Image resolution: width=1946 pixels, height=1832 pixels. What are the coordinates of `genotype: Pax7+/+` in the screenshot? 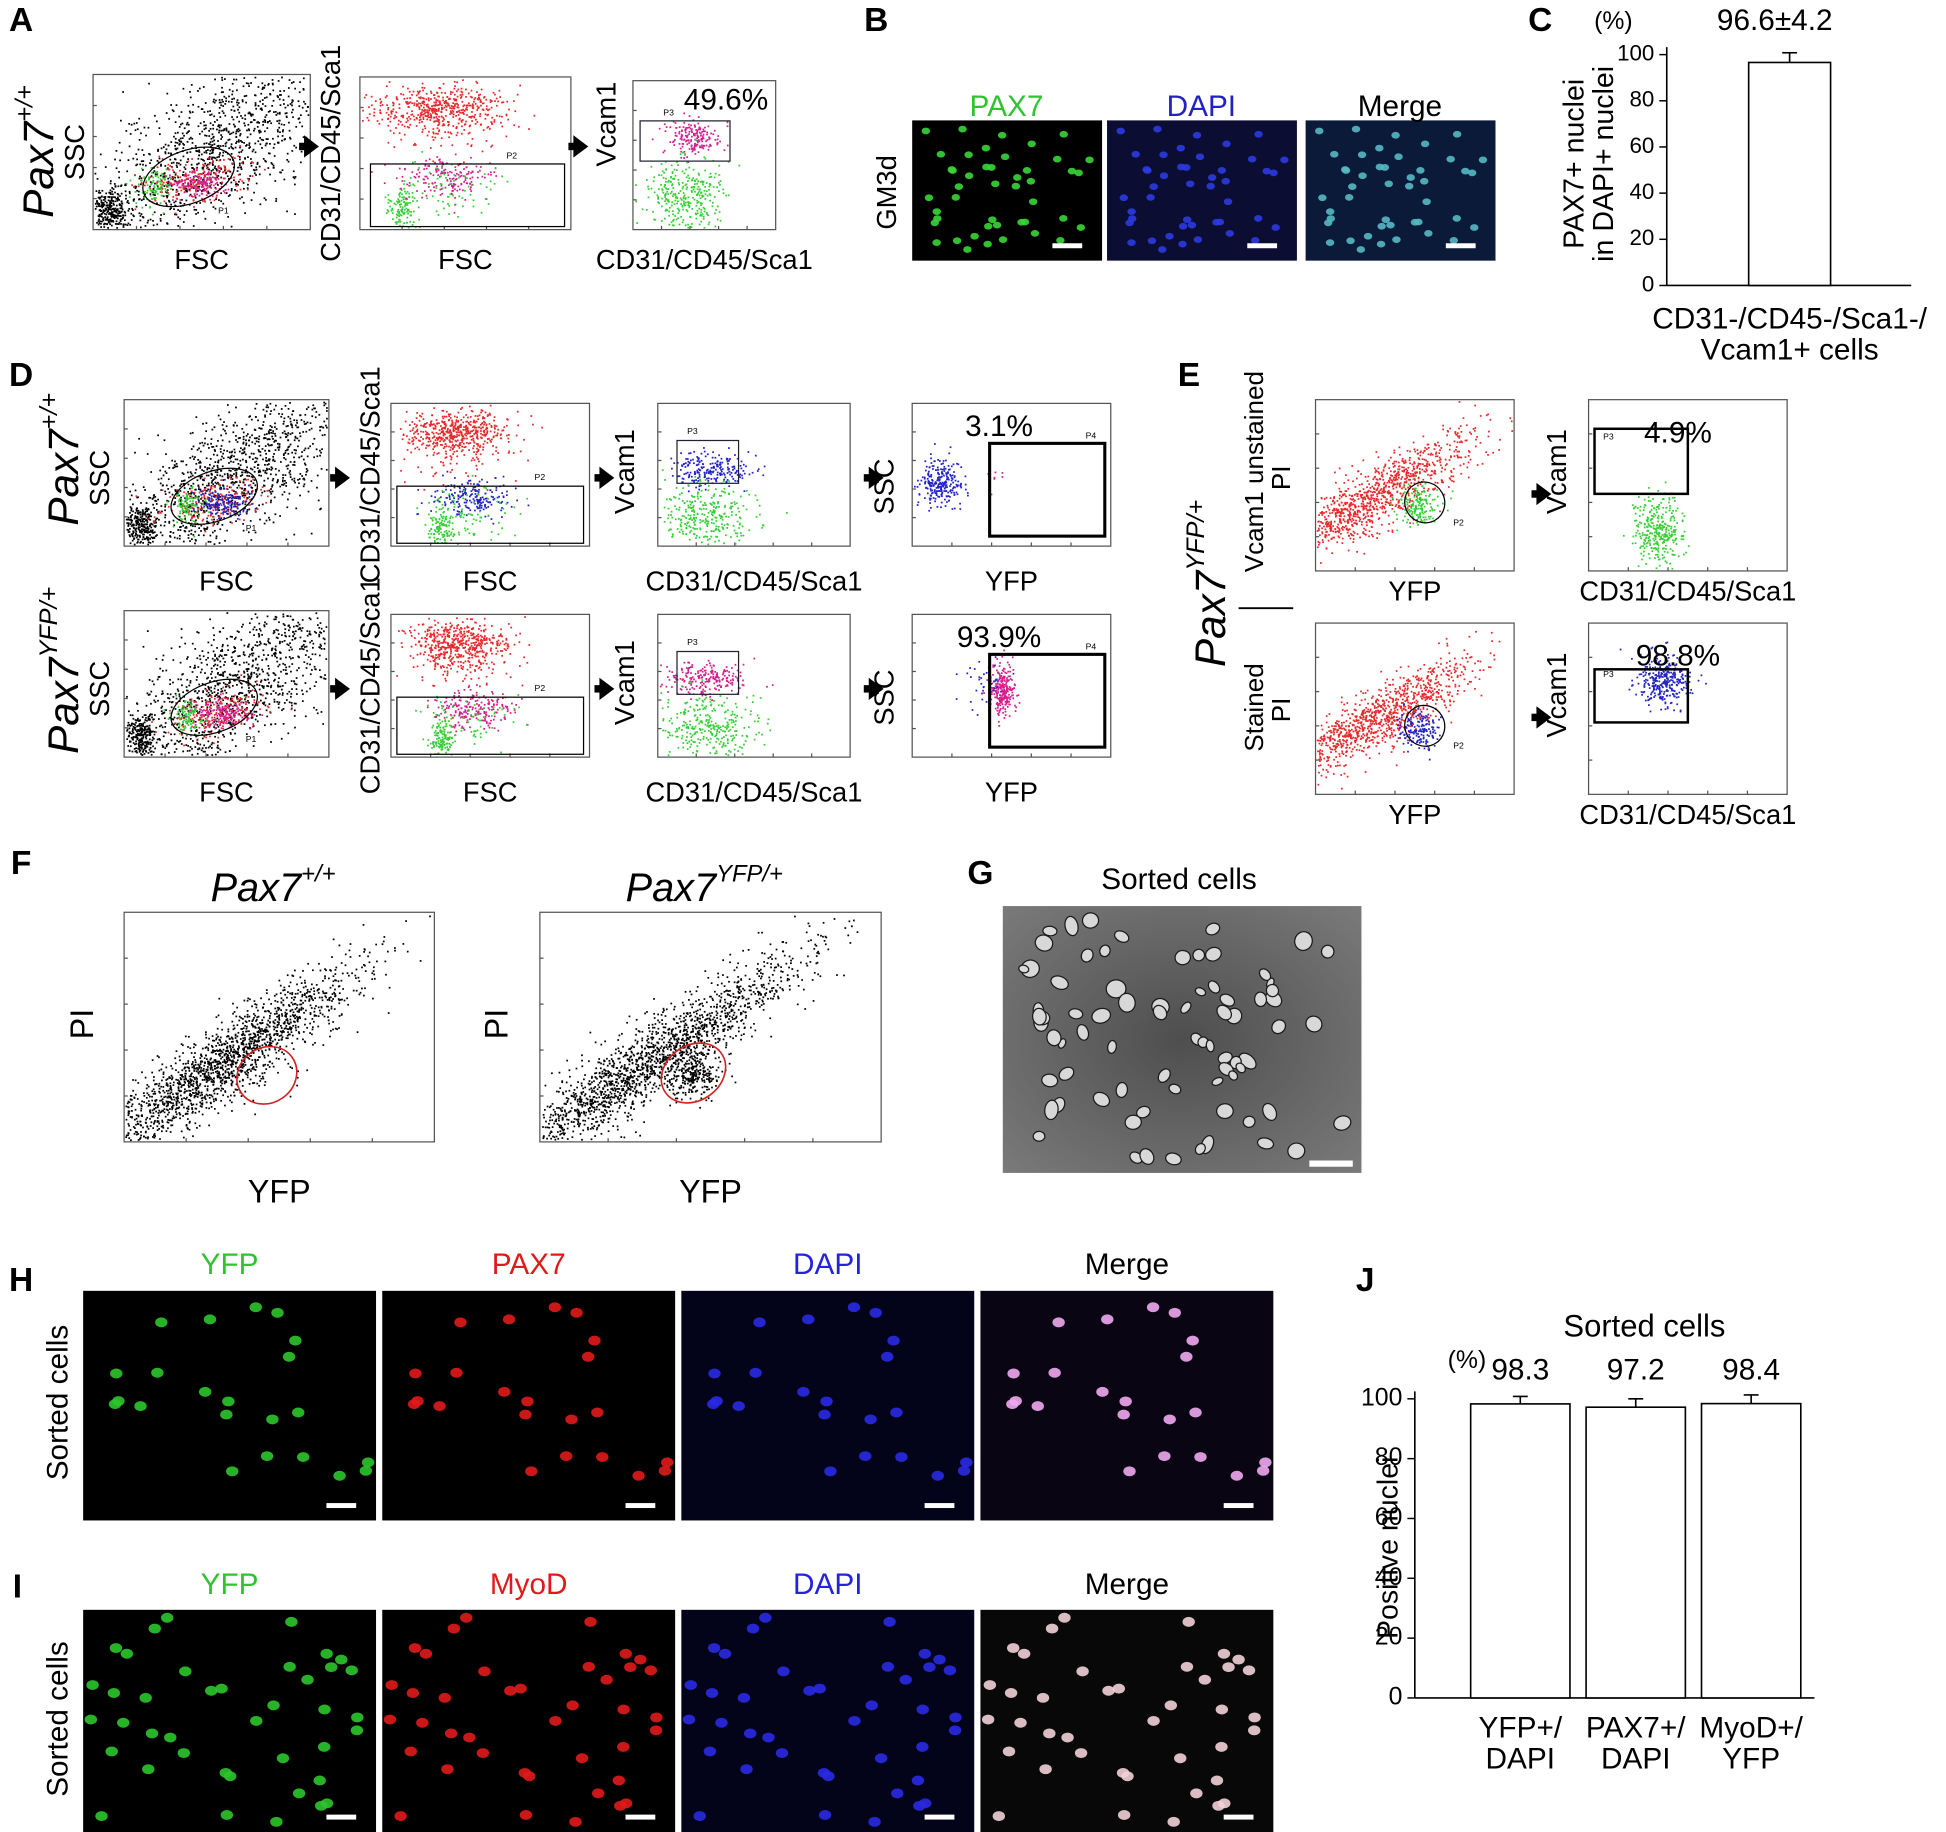 It's located at (36, 151).